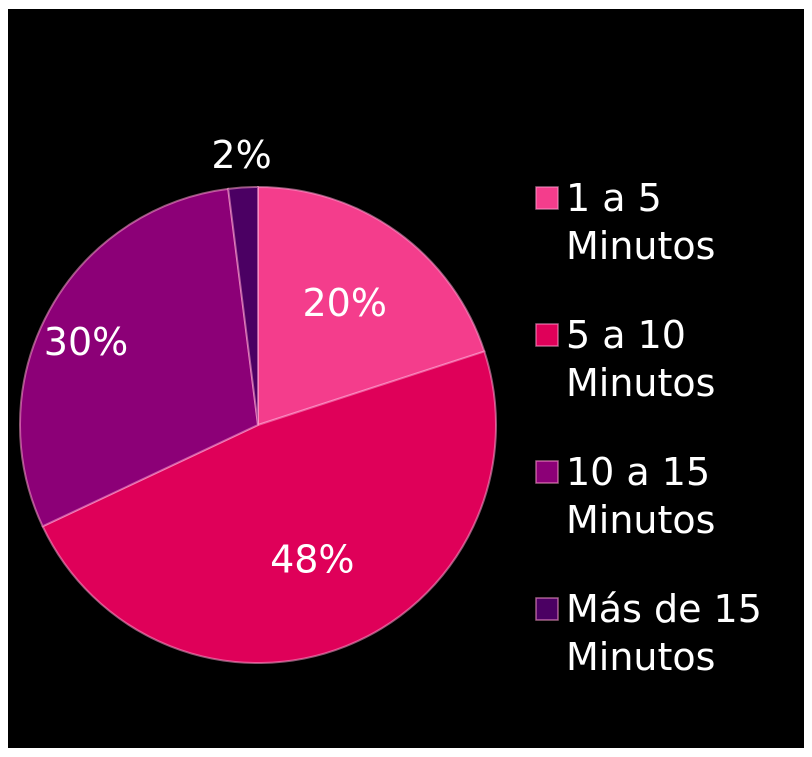 This screenshot has height=757, width=812. What do you see at coordinates (86, 342) in the screenshot?
I see `pie-data-label-3: 30%` at bounding box center [86, 342].